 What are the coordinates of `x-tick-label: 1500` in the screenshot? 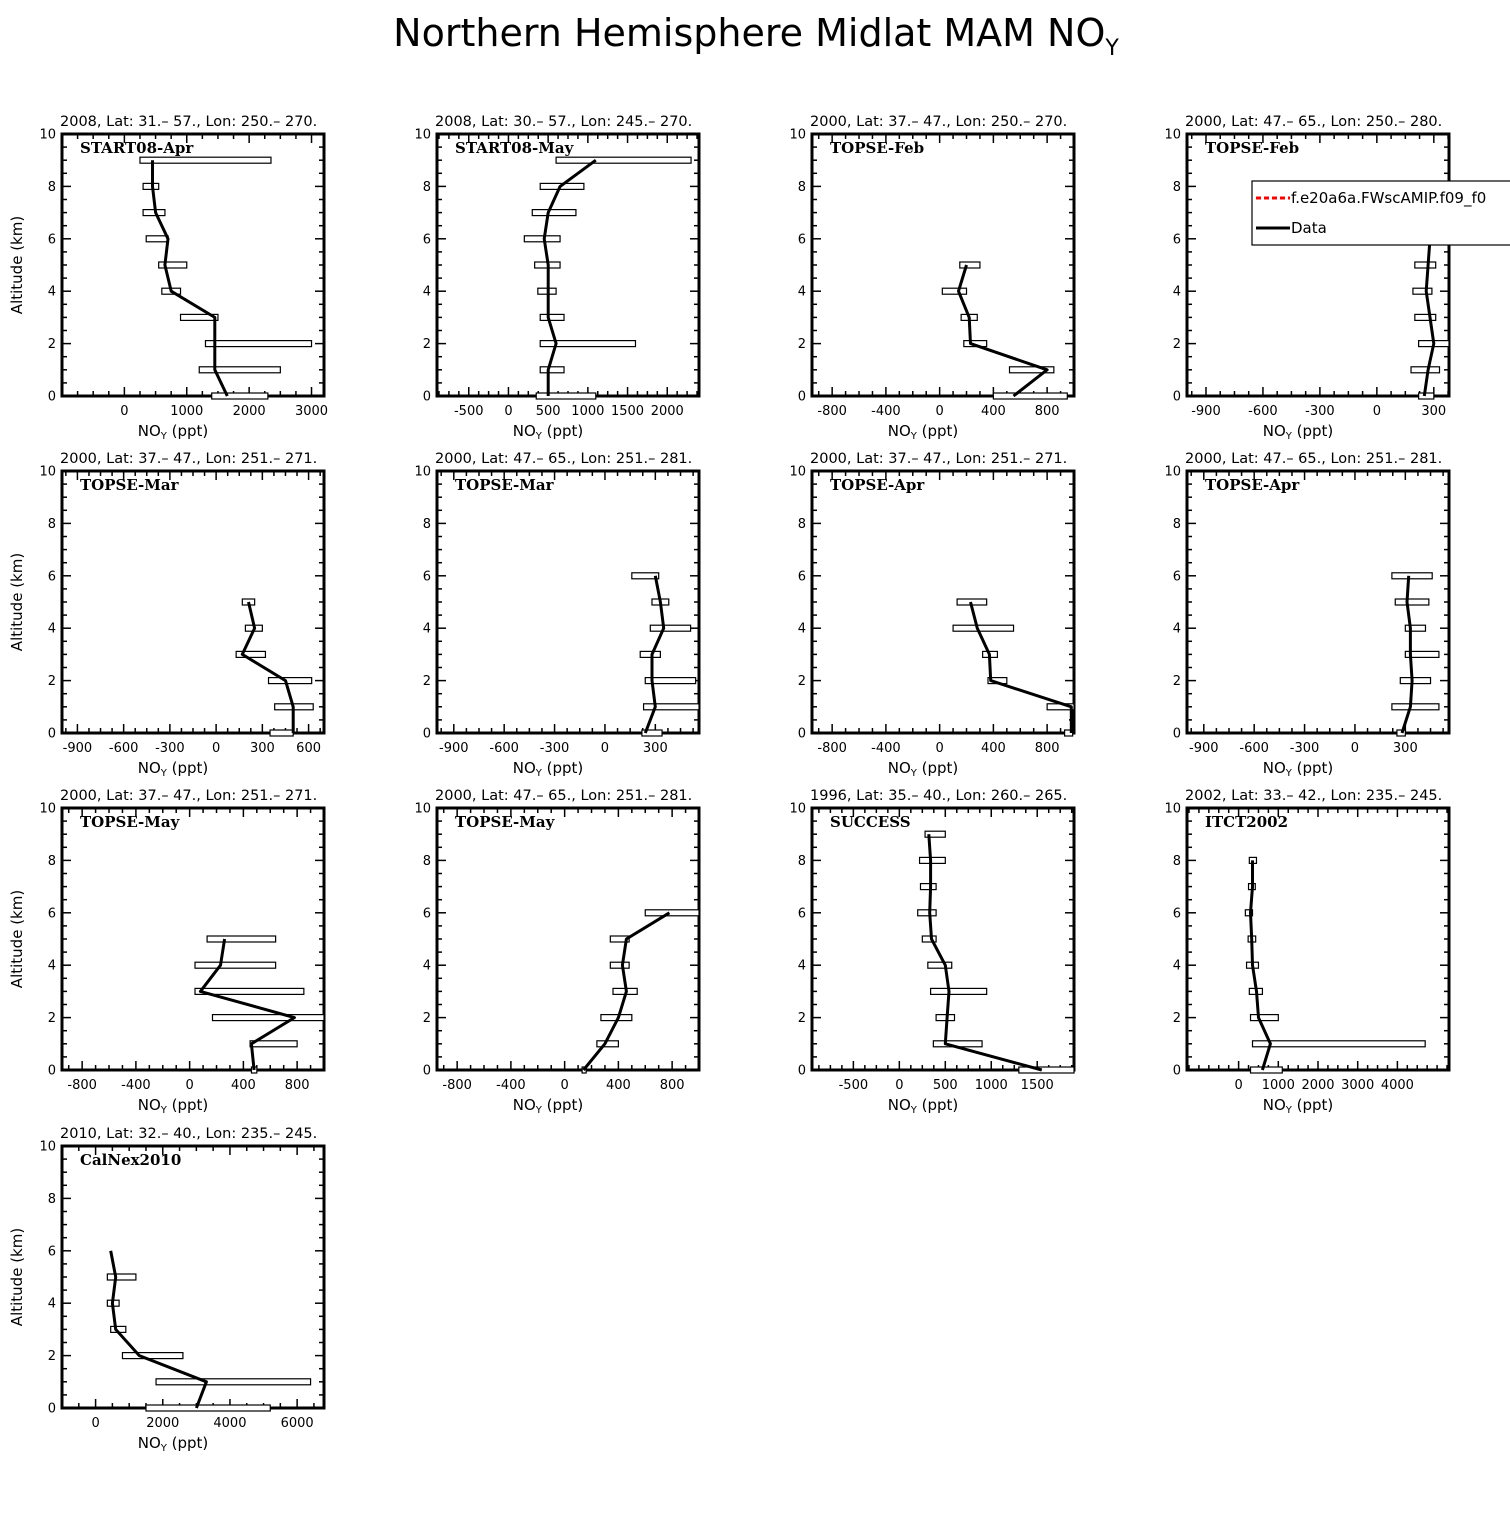 It's located at (627, 411).